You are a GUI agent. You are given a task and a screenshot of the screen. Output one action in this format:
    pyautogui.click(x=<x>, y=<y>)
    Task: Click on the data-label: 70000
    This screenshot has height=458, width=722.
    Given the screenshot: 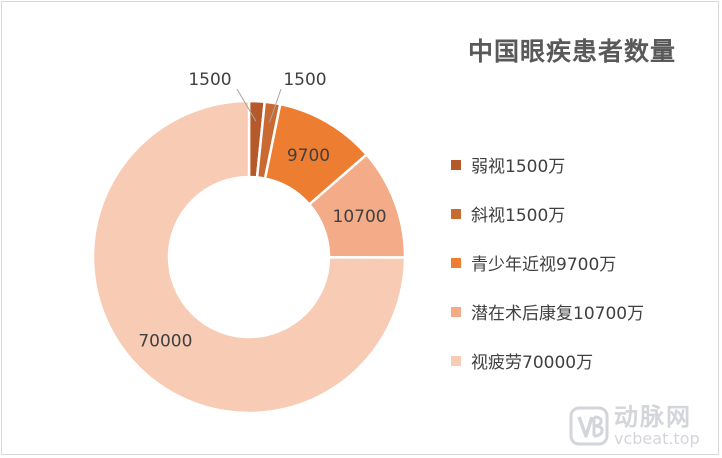 What is the action you would take?
    pyautogui.click(x=165, y=341)
    